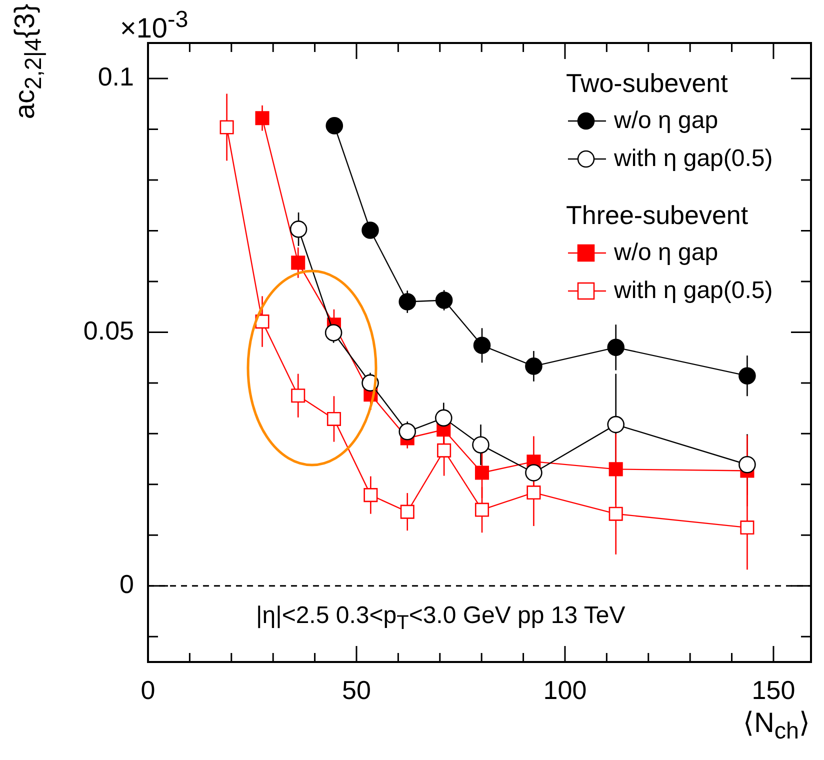 The width and height of the screenshot is (824, 760). I want to click on annotation: ×10$^{-3}$, so click(154, 25).